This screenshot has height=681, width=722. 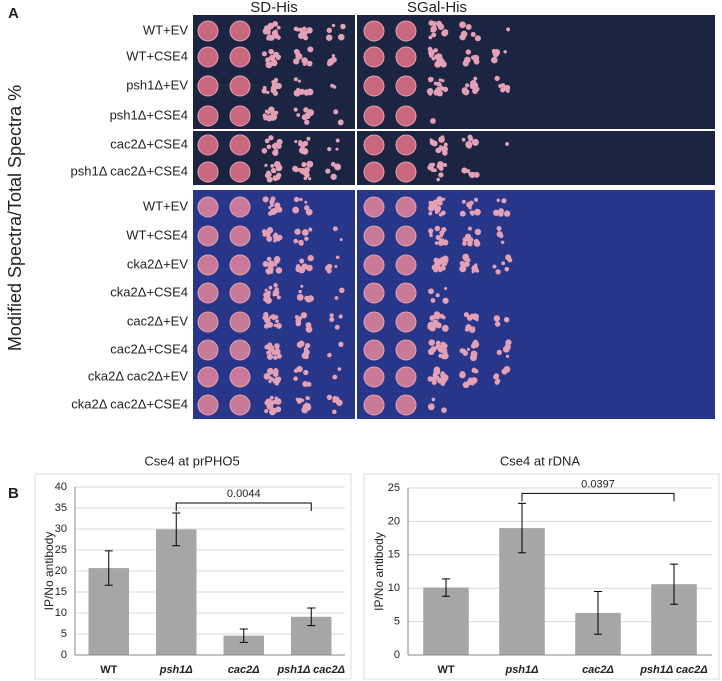 I want to click on significance-bracket, so click(x=598, y=497).